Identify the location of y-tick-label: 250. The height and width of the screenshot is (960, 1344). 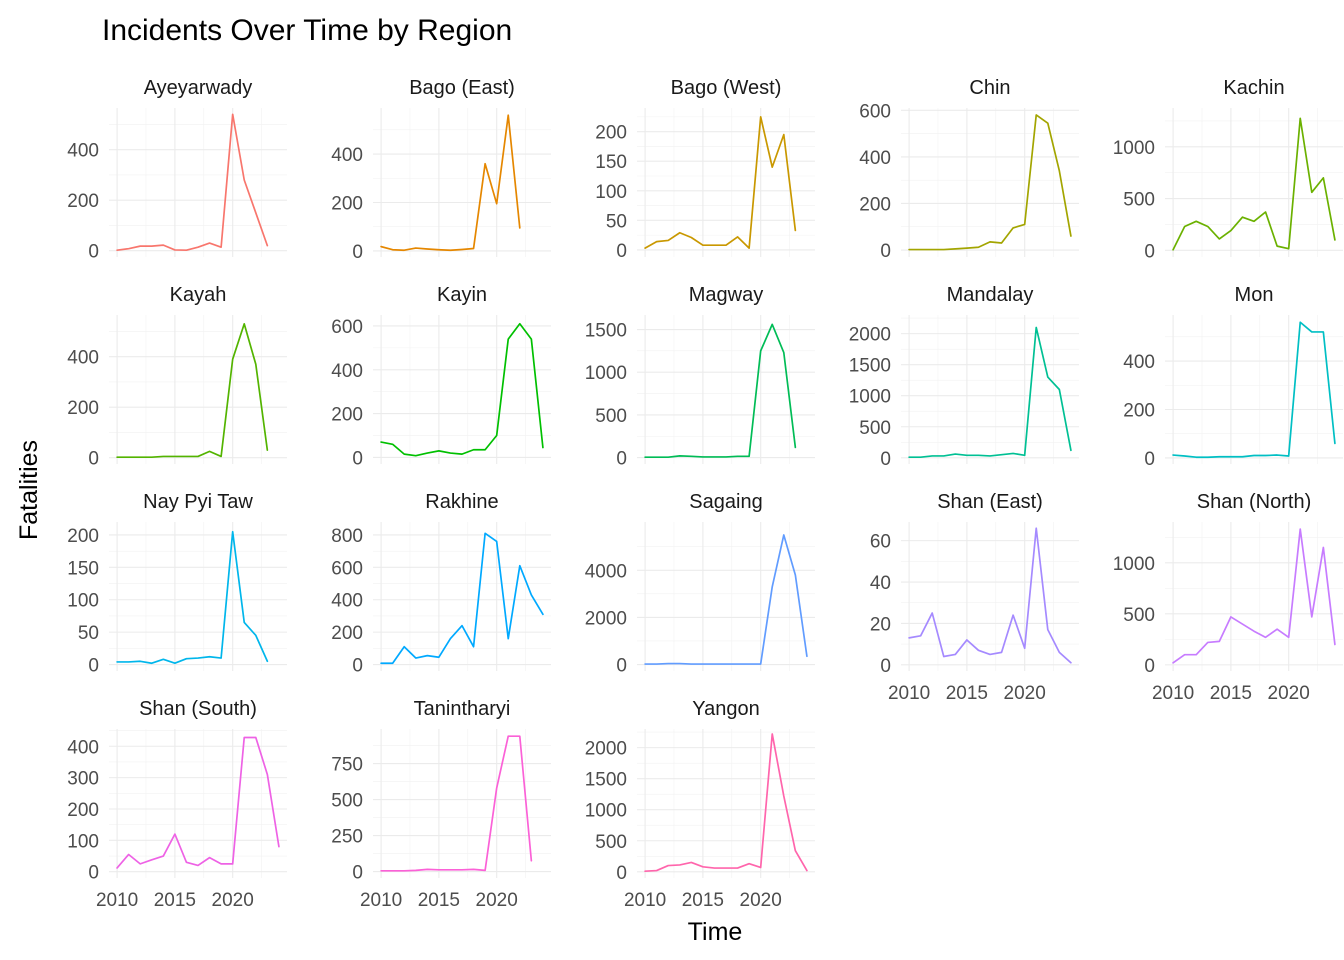
(347, 837).